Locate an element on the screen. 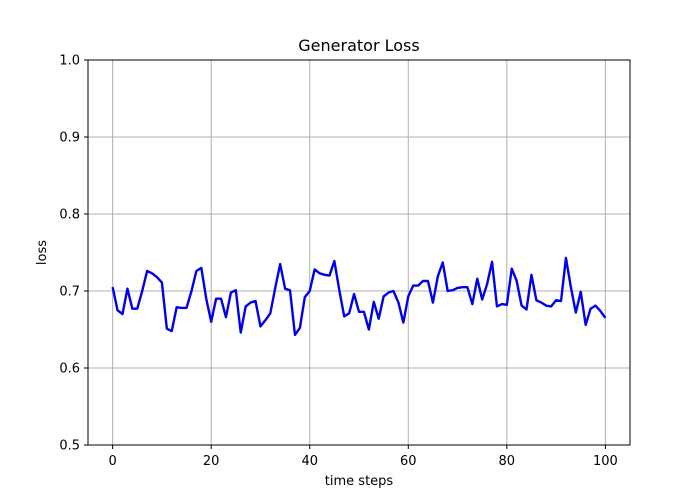  y-tick-label: 0.6 is located at coordinates (69, 369).